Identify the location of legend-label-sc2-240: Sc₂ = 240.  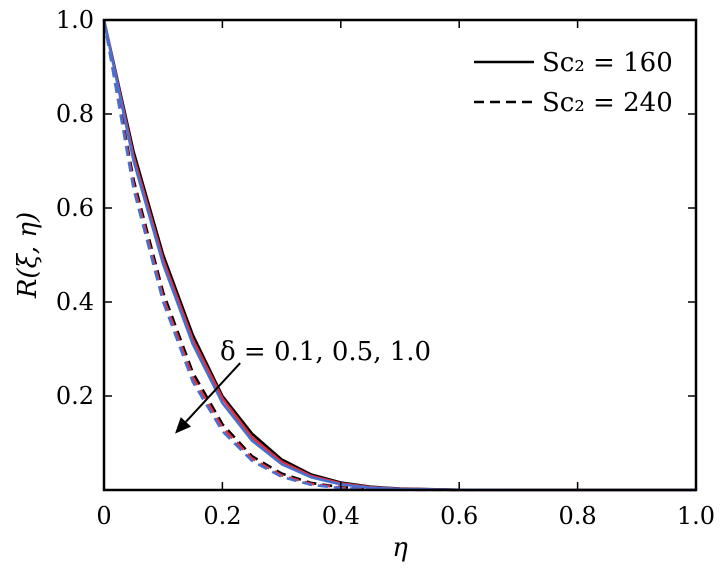
(607, 103).